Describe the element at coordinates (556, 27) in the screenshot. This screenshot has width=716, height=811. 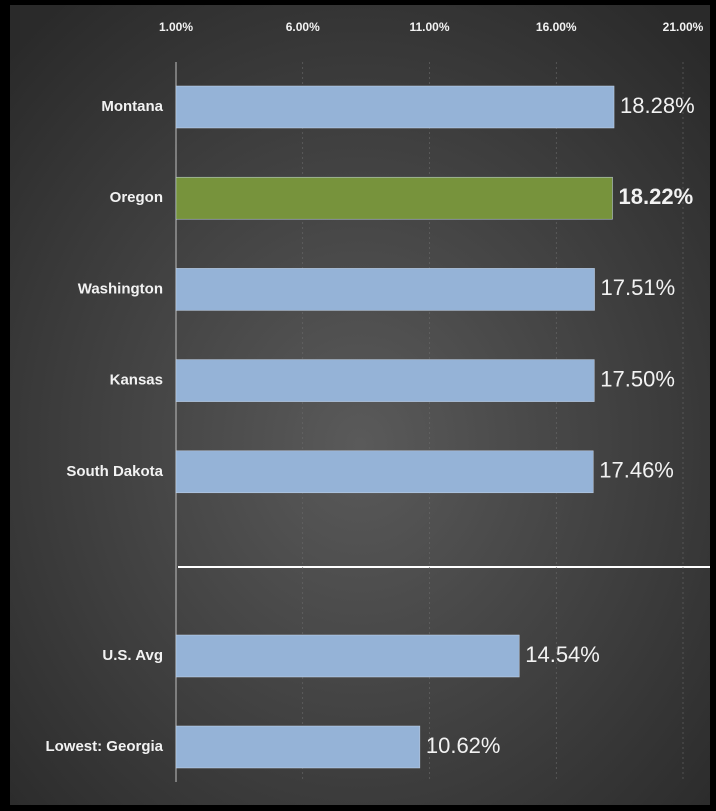
I see `x-tick-label: 16.00%` at that location.